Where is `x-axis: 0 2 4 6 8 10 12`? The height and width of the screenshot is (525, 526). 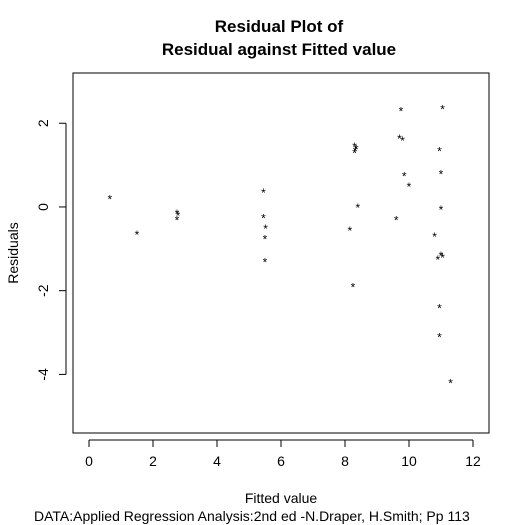 x-axis: 0 2 4 6 8 10 12 is located at coordinates (283, 454).